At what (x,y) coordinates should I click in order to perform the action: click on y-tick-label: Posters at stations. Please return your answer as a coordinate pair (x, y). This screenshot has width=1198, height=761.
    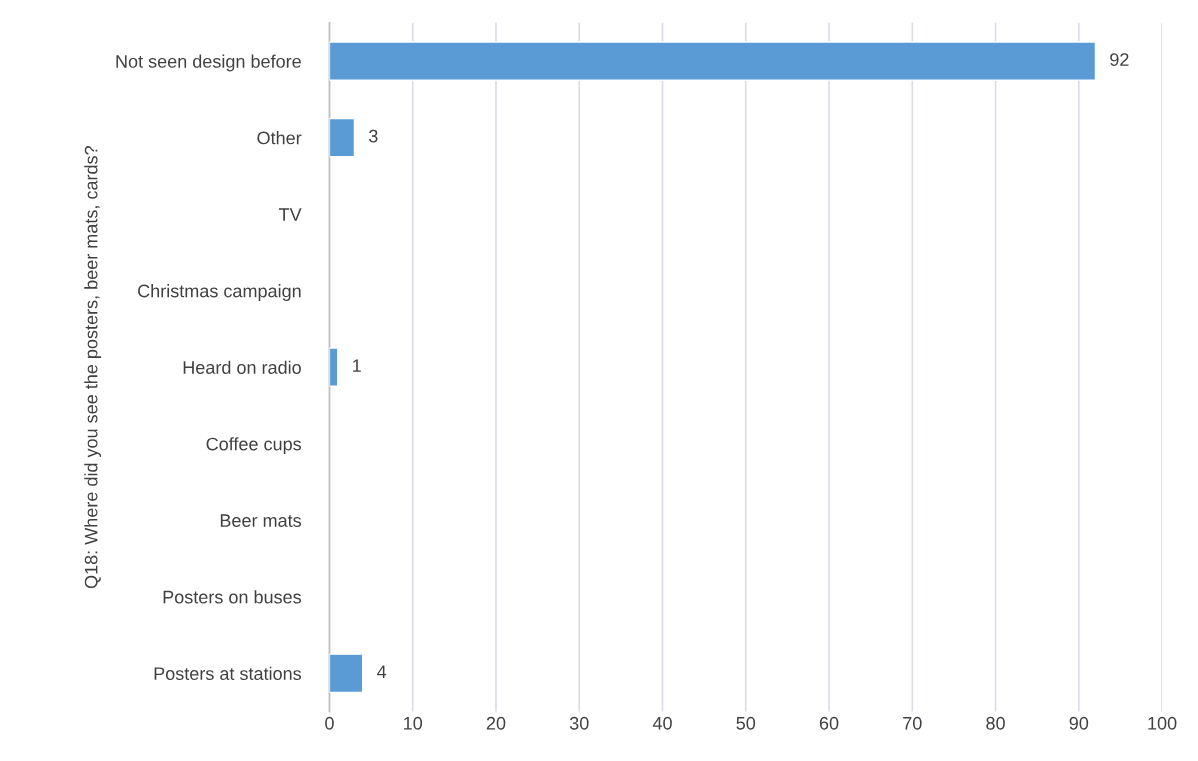
    Looking at the image, I should click on (228, 673).